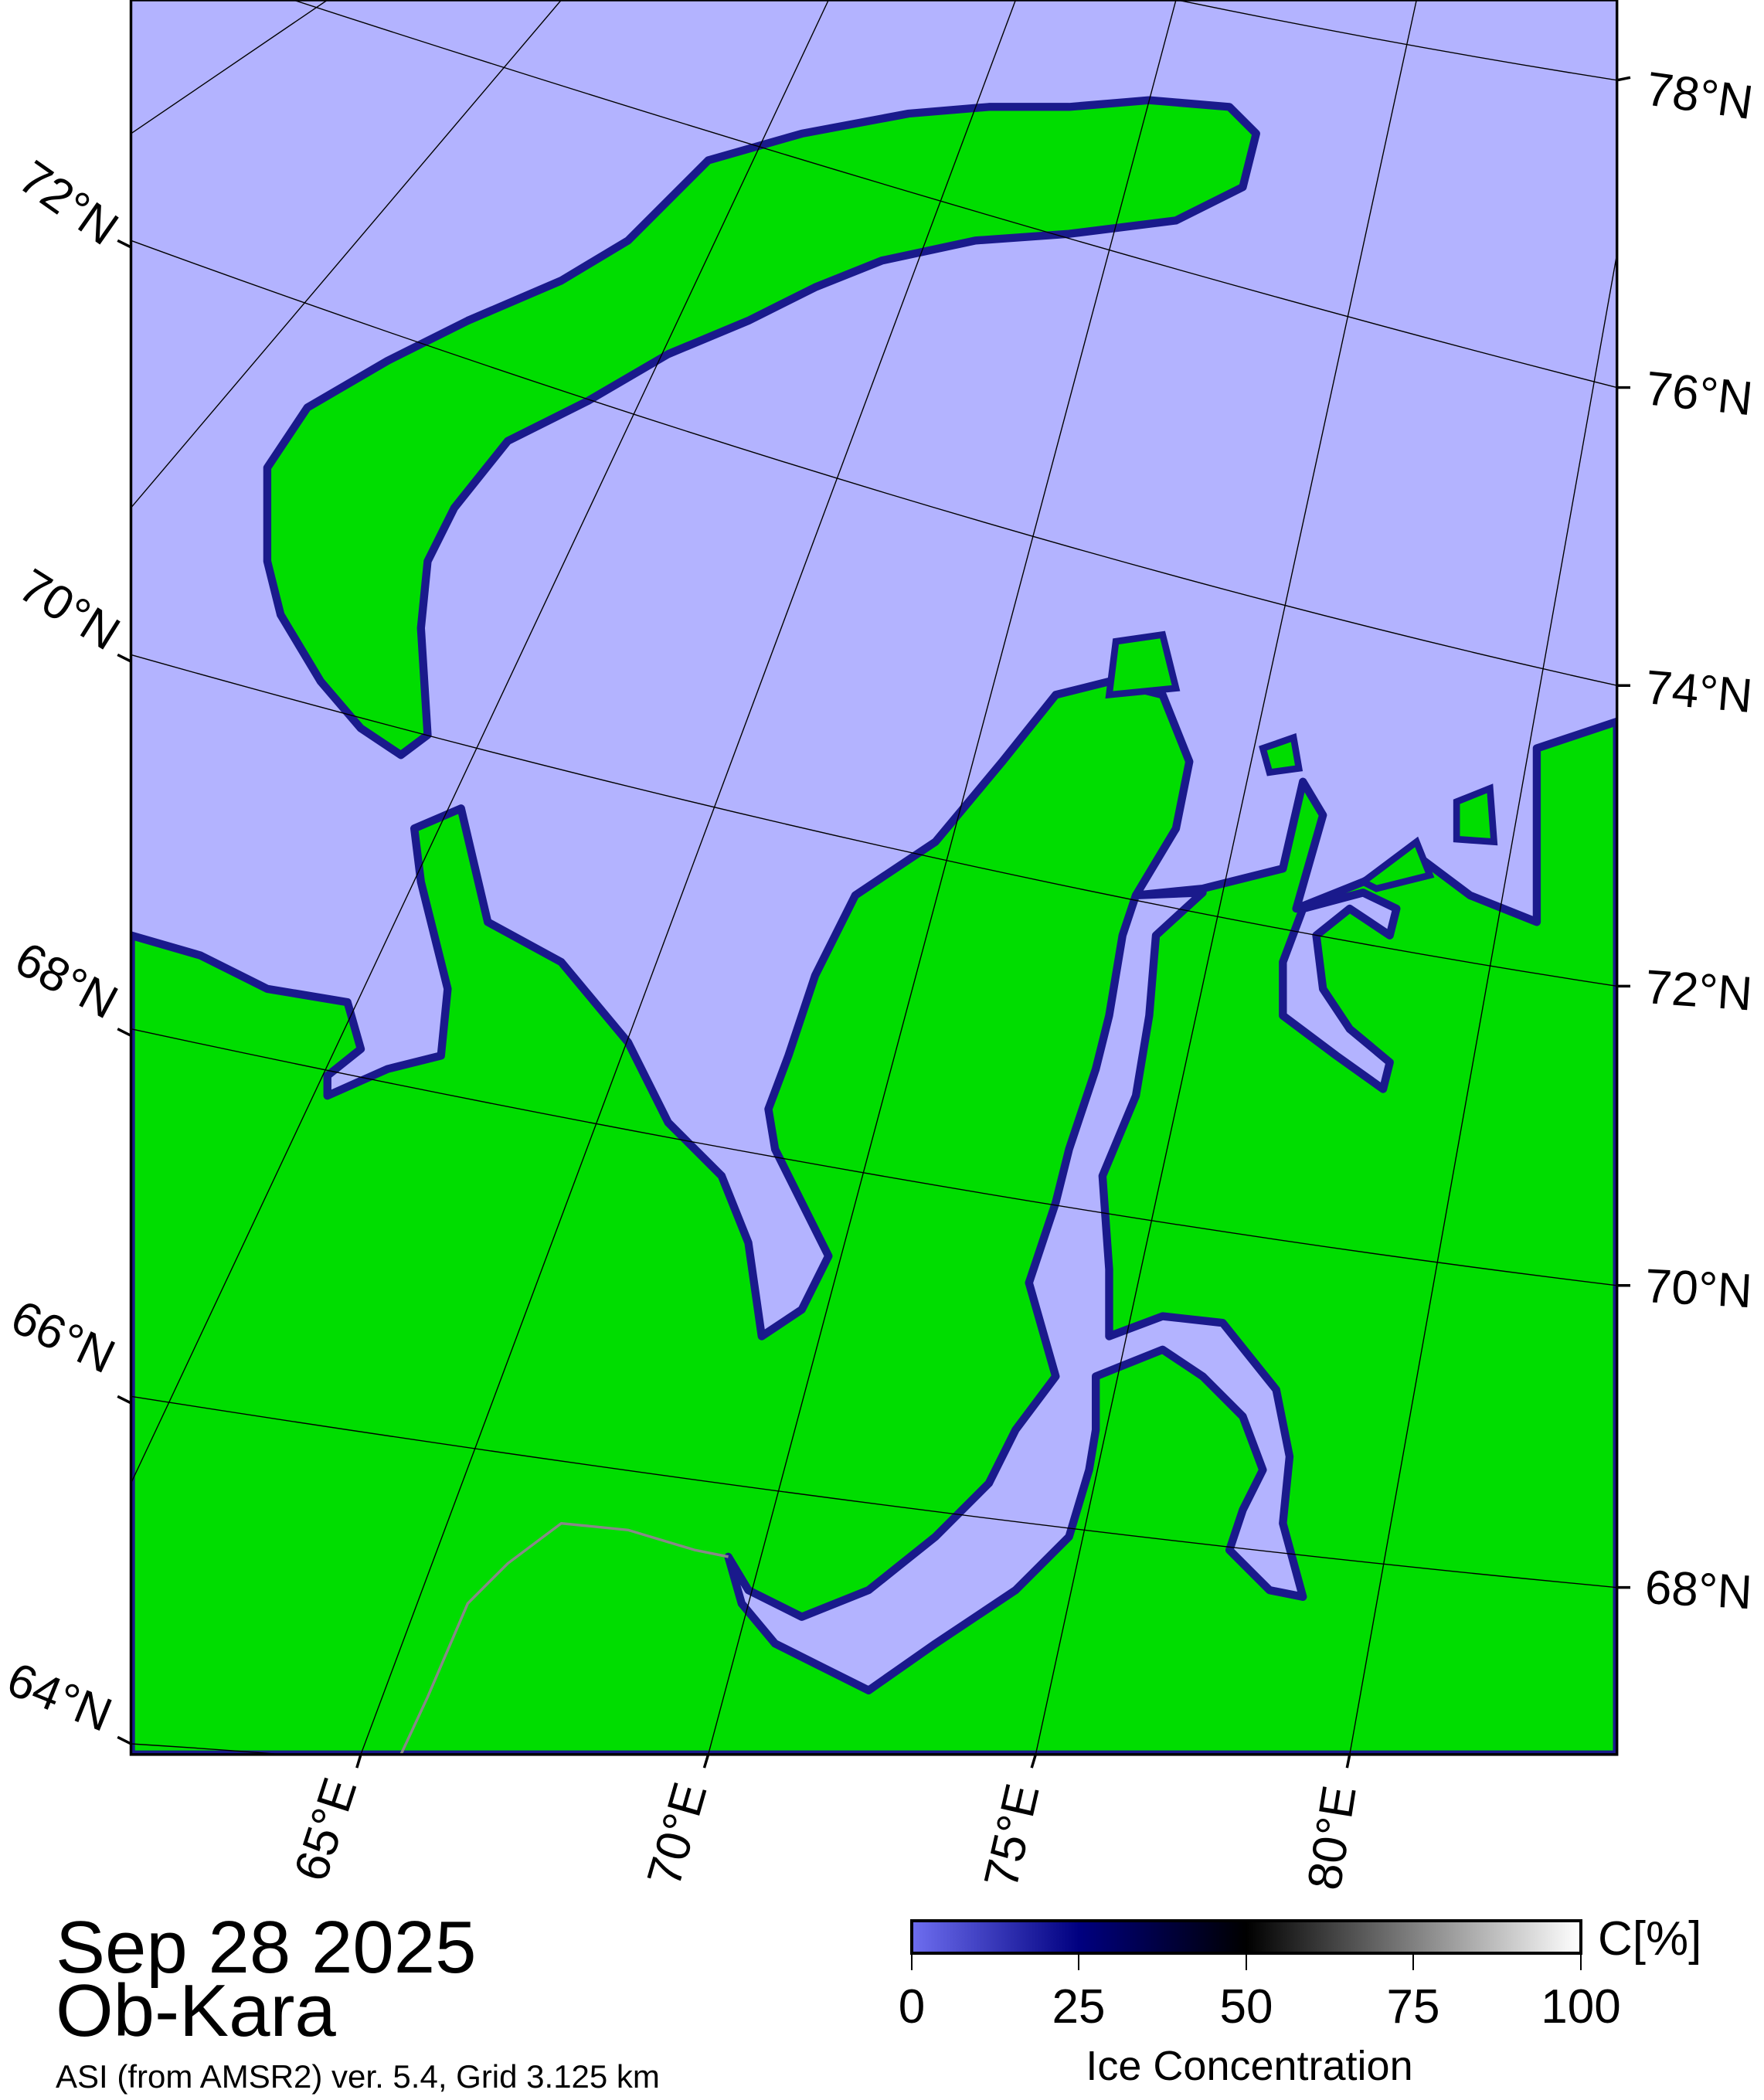 The image size is (1764, 2100). Describe the element at coordinates (196, 2010) in the screenshot. I see `region-title: Ob-Kara` at that location.